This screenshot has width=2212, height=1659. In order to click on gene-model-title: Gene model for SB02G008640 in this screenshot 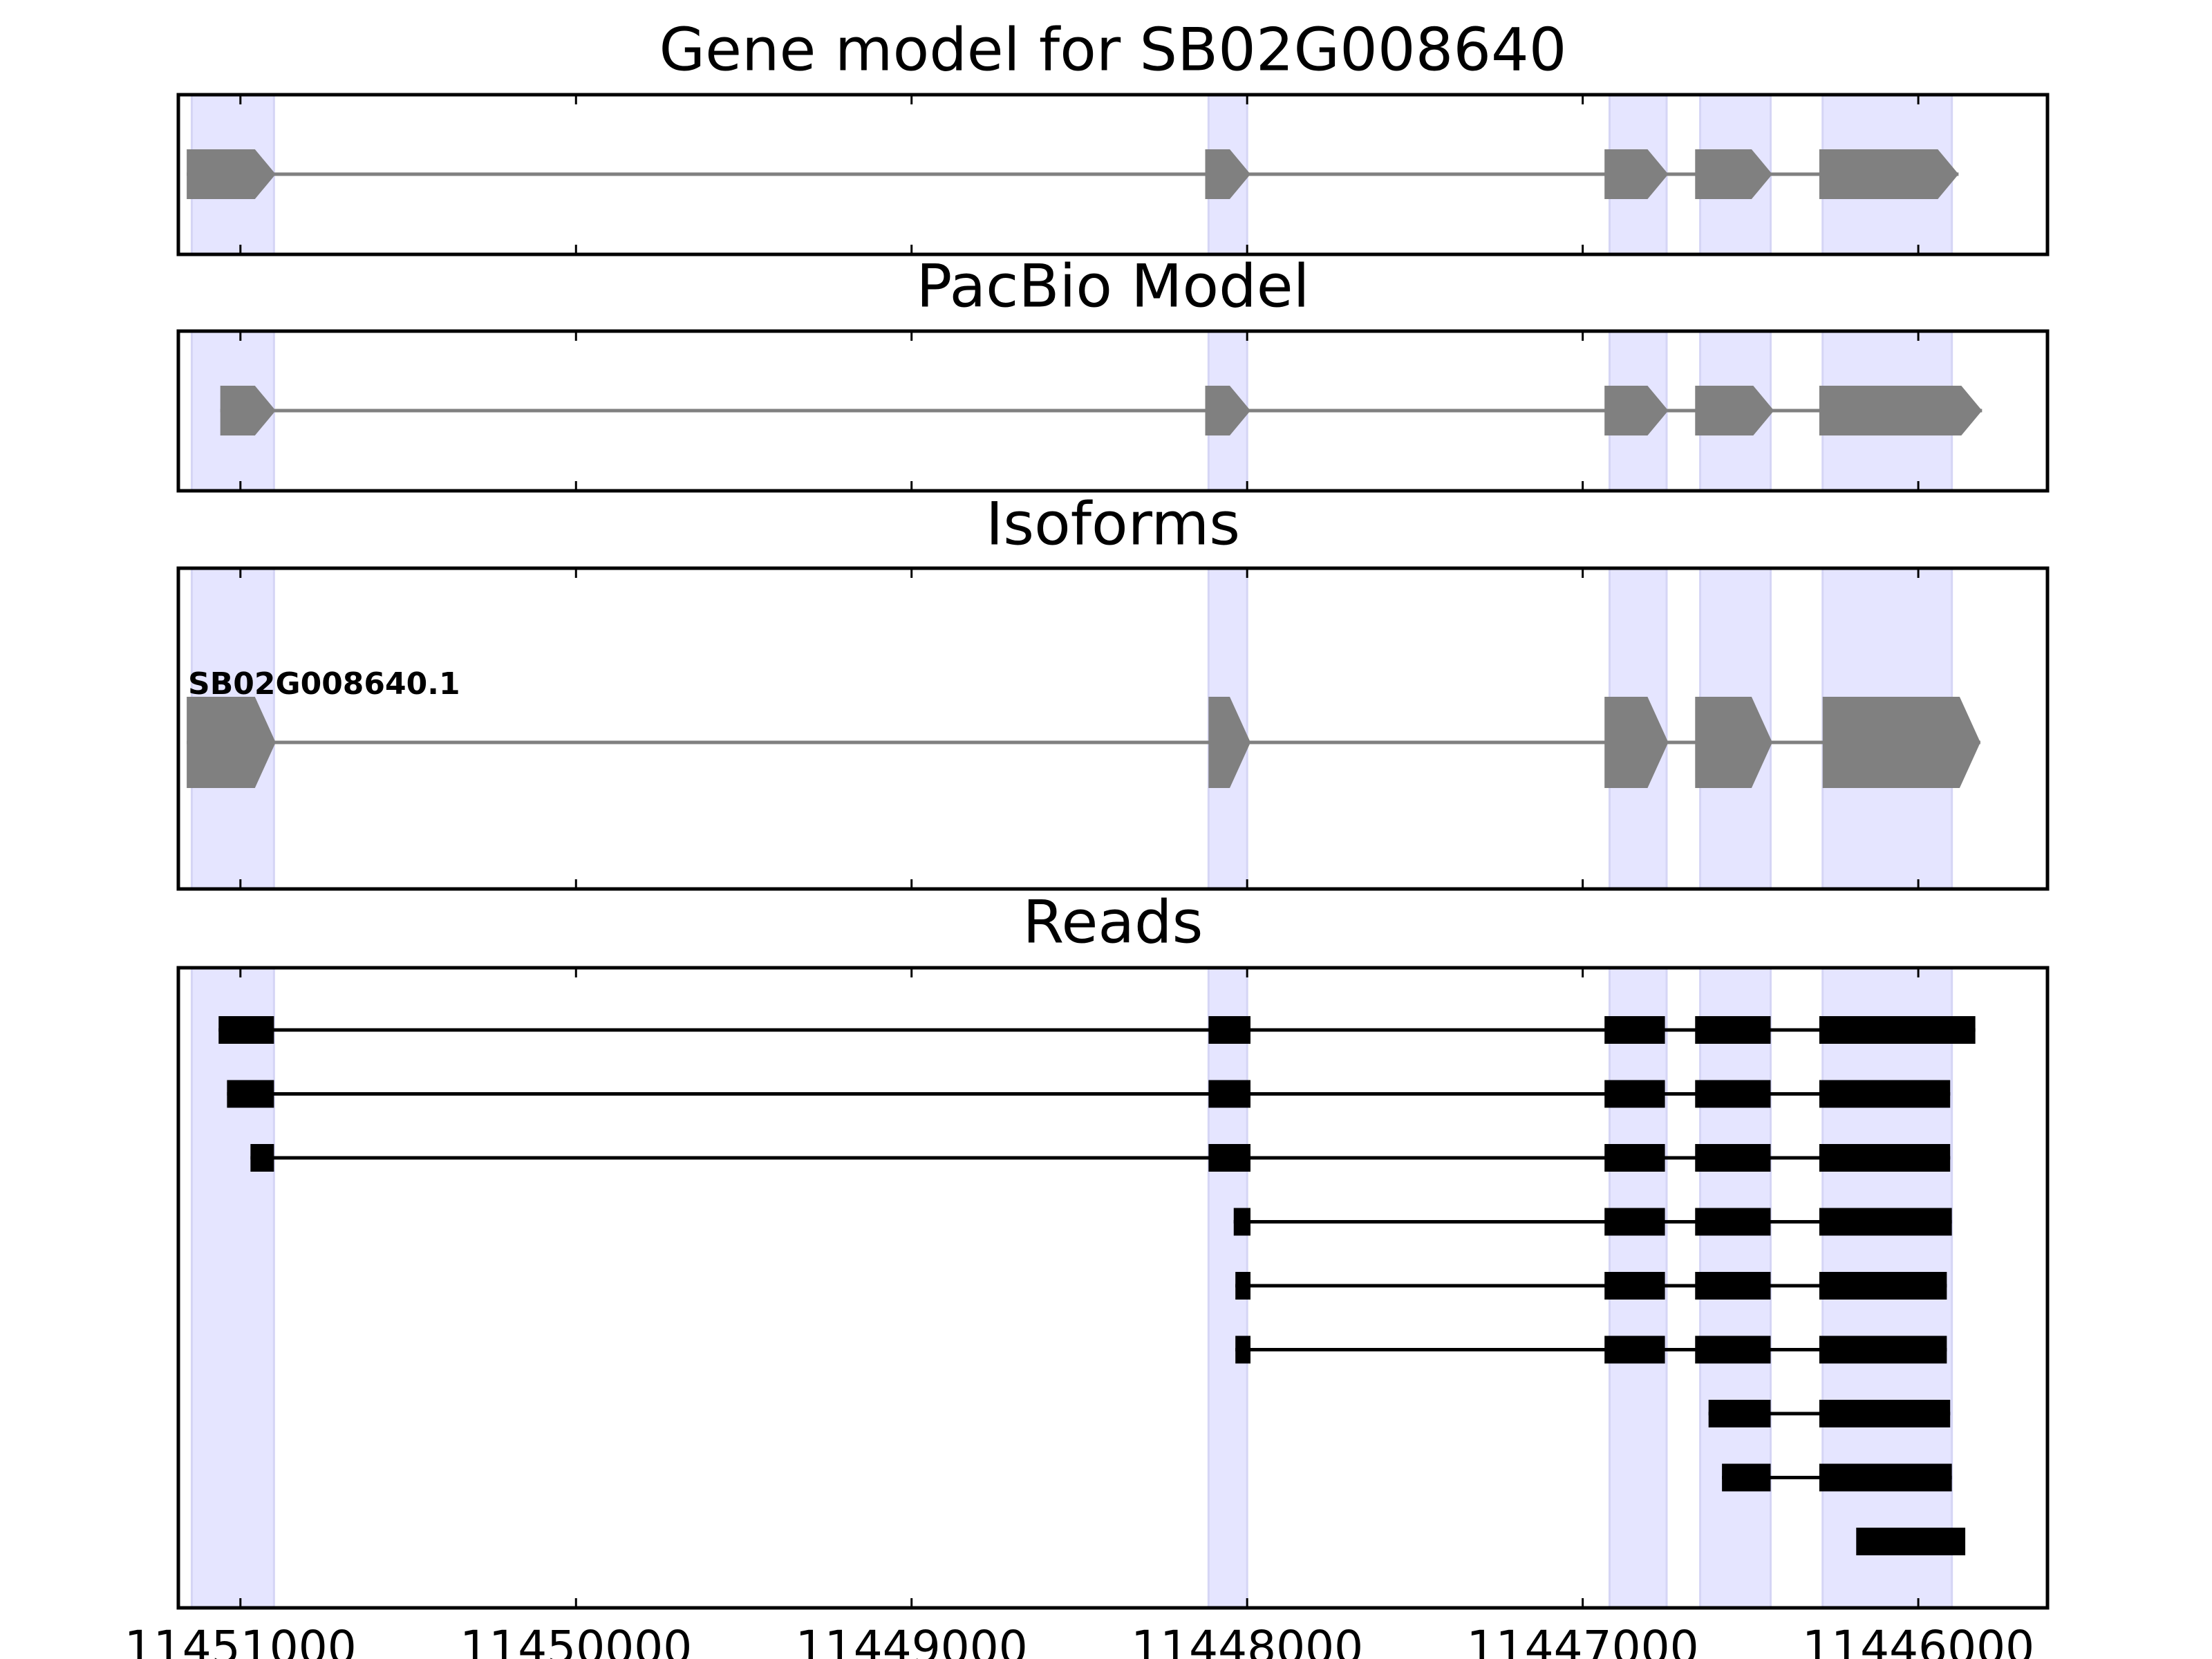, I will do `click(1113, 49)`.